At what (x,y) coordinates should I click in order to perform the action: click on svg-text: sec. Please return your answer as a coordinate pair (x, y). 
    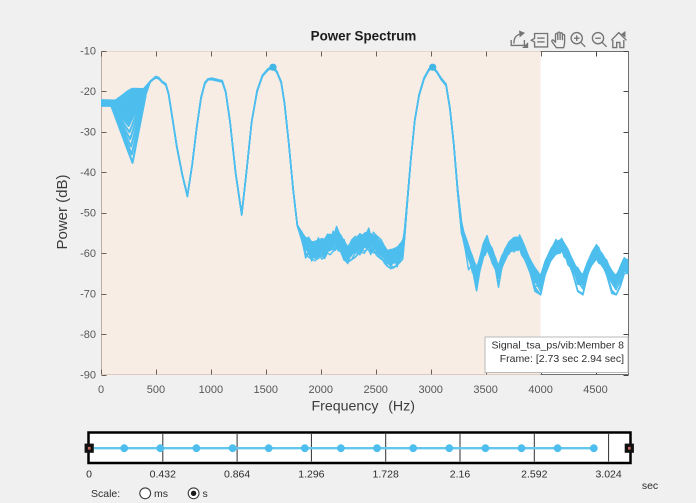
    Looking at the image, I should click on (650, 486).